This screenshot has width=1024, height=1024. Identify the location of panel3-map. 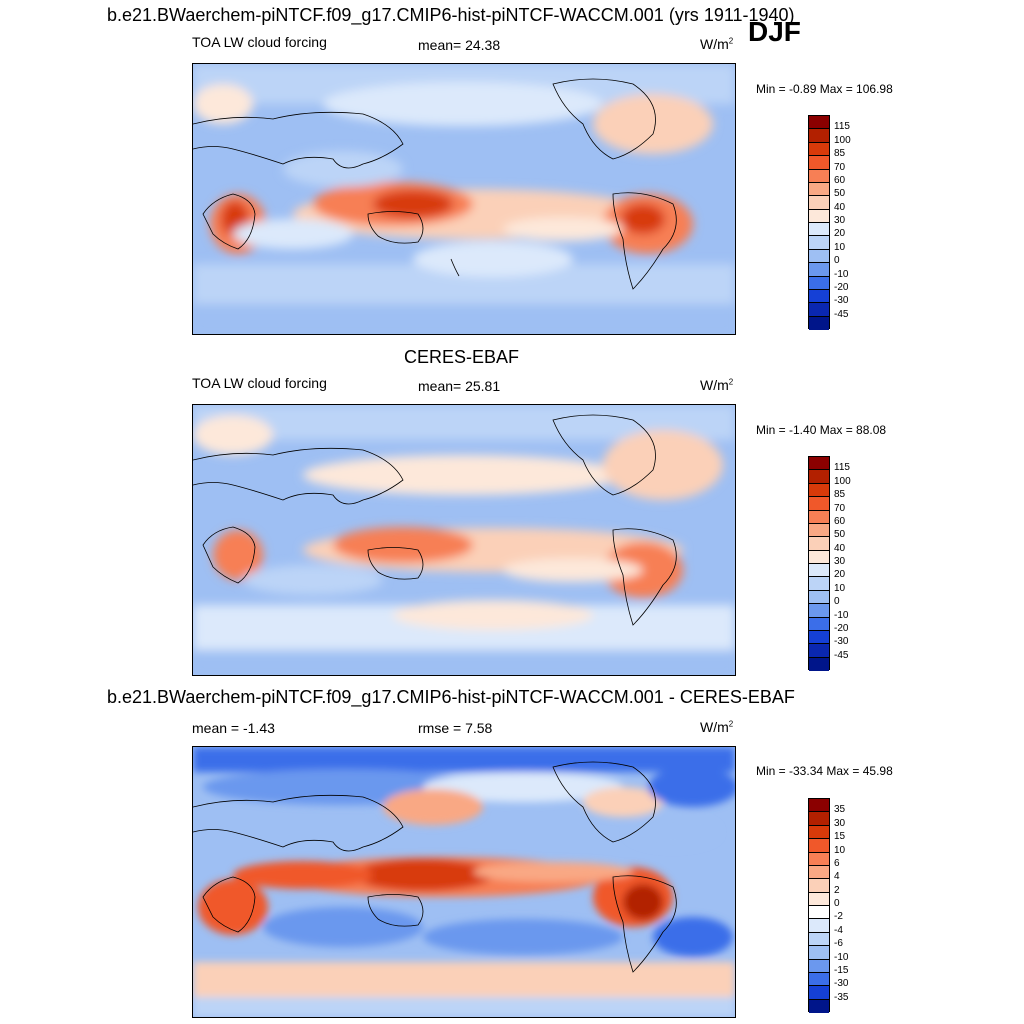
(464, 882).